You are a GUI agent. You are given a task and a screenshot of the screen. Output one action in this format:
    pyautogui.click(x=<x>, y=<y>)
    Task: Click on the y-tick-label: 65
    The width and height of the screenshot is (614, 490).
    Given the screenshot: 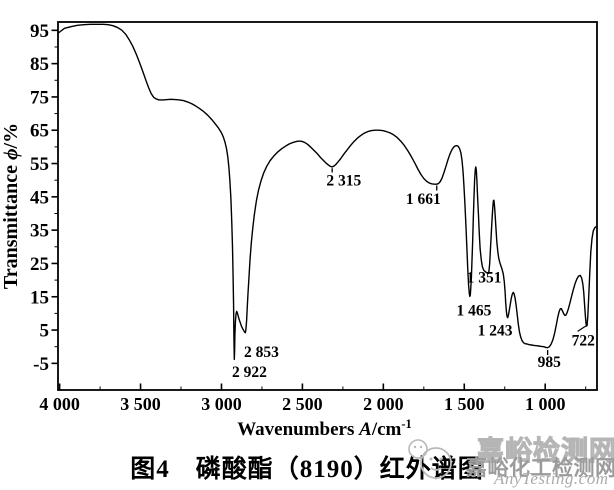 What is the action you would take?
    pyautogui.click(x=39, y=131)
    